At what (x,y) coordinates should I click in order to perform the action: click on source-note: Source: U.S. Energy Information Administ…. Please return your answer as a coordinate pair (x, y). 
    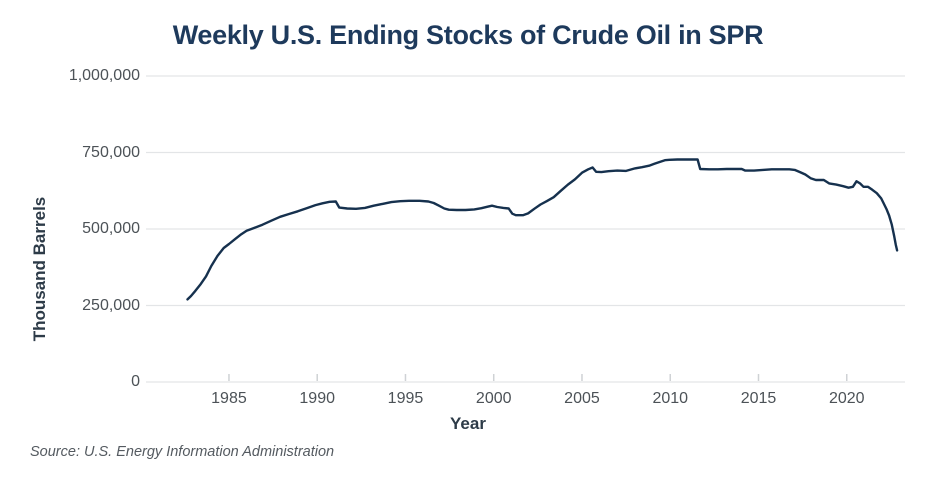
    Looking at the image, I should click on (182, 452).